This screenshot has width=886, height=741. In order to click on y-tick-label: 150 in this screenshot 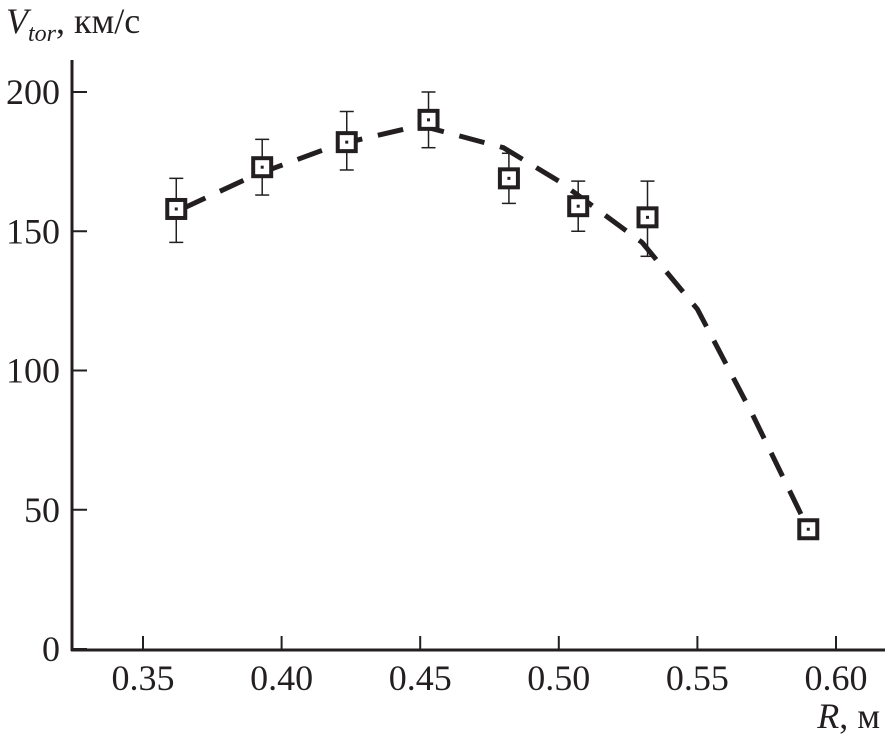, I will do `click(33, 231)`.